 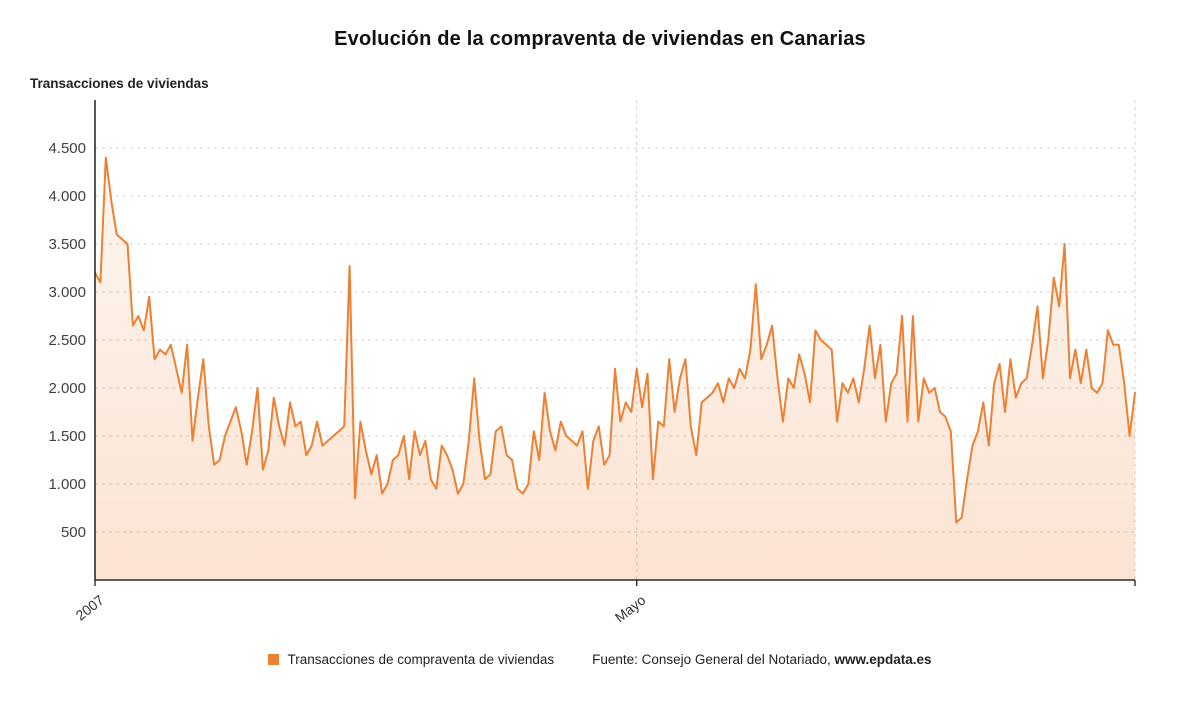 I want to click on source-text: Fuente: Consejo General del Notariado,, so click(x=713, y=659).